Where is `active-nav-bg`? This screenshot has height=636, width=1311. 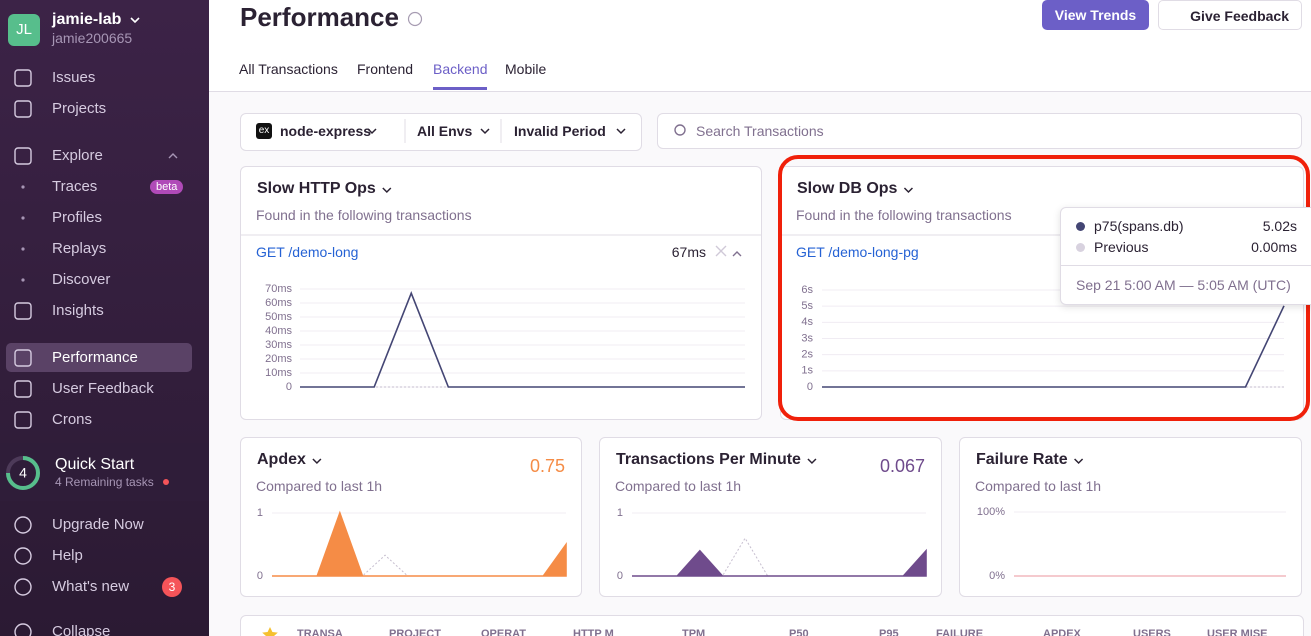
active-nav-bg is located at coordinates (99, 357).